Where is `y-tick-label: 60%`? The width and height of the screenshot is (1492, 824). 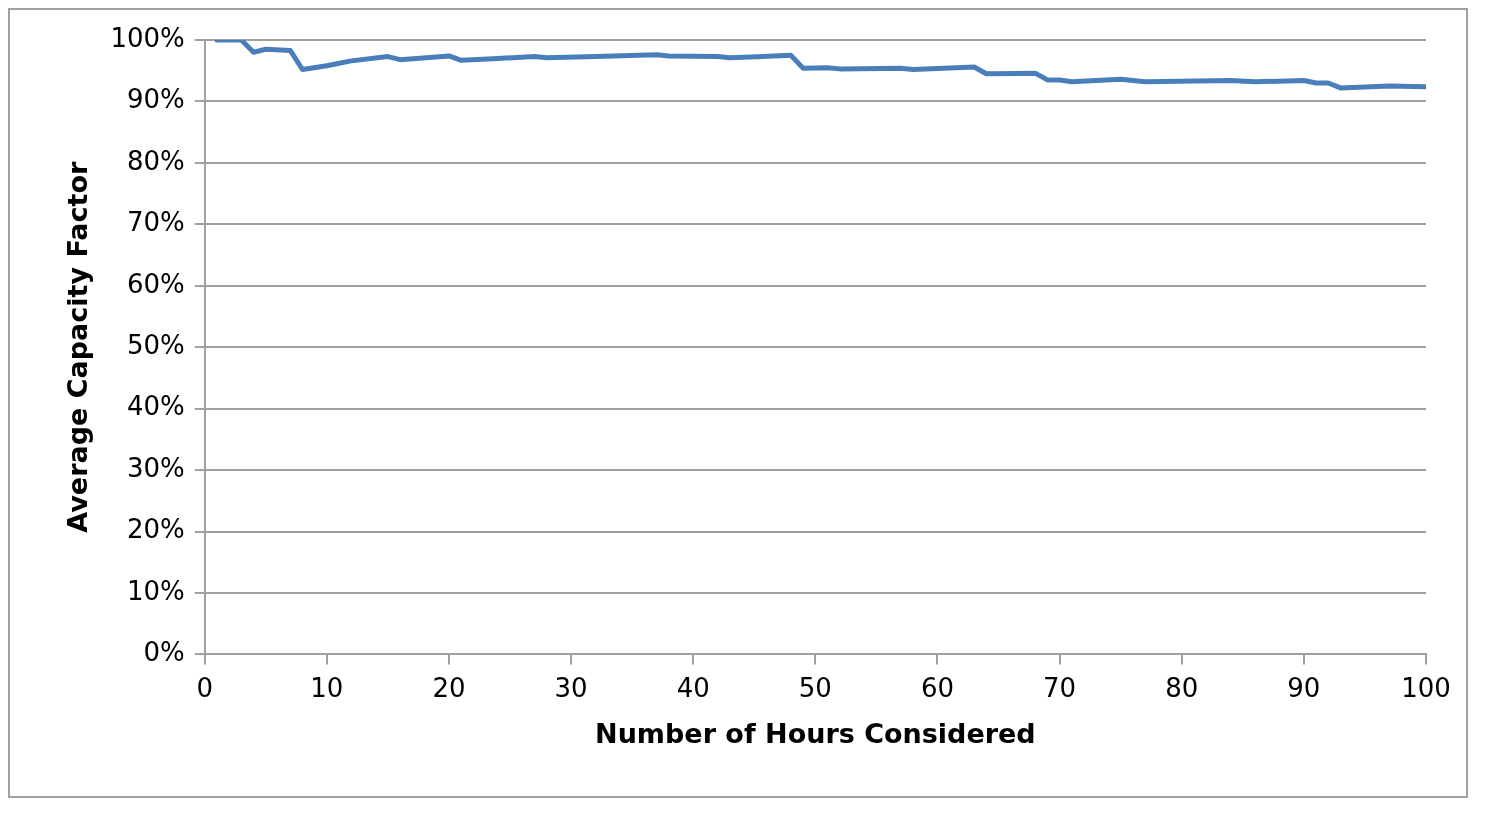
y-tick-label: 60% is located at coordinates (155, 283).